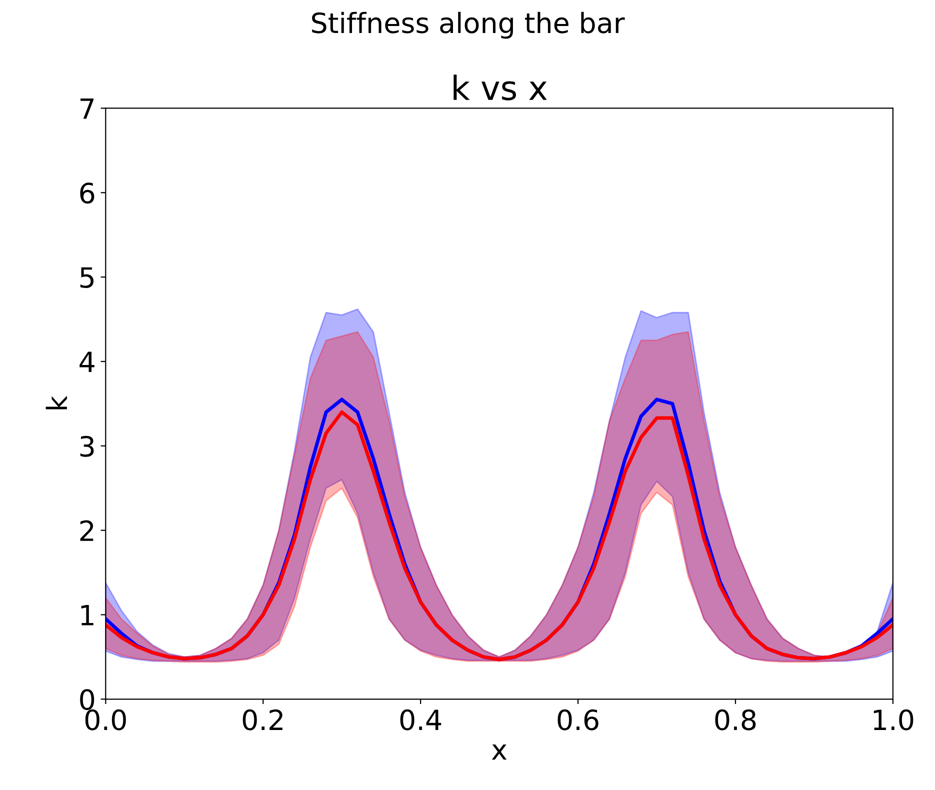  What do you see at coordinates (894, 719) in the screenshot?
I see `x-tick-label: 1.0` at bounding box center [894, 719].